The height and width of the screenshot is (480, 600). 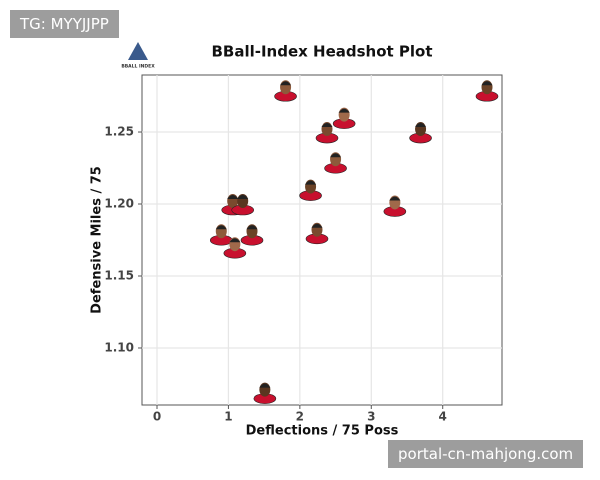 What do you see at coordinates (119, 347) in the screenshot?
I see `y-tick-label: 1.10` at bounding box center [119, 347].